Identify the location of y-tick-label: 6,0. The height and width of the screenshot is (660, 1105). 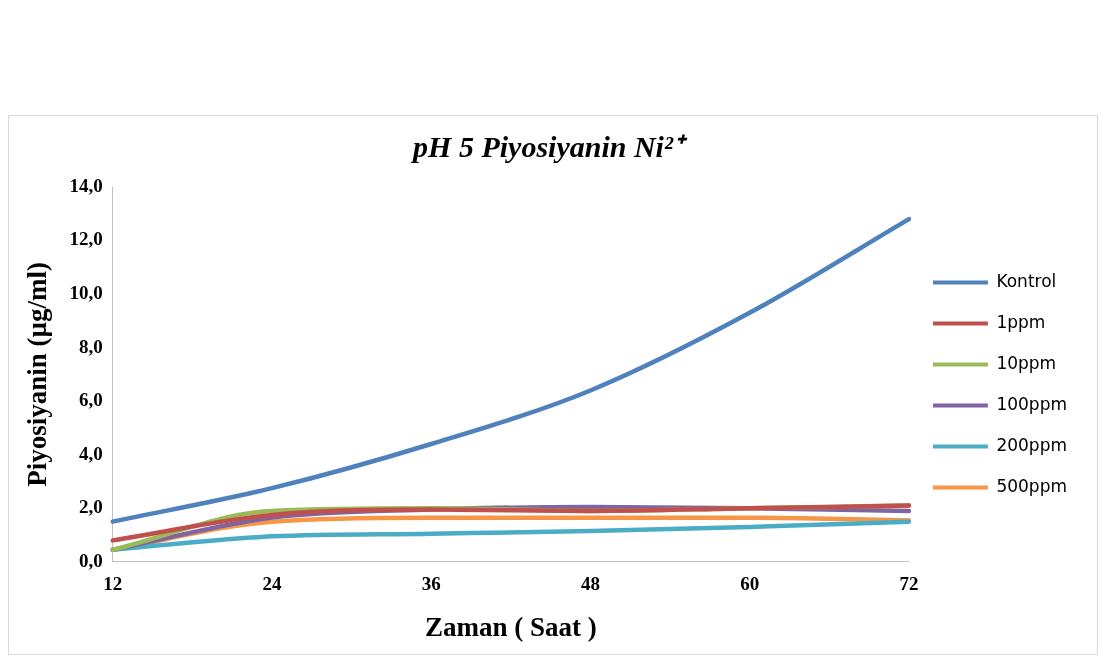
(90, 400).